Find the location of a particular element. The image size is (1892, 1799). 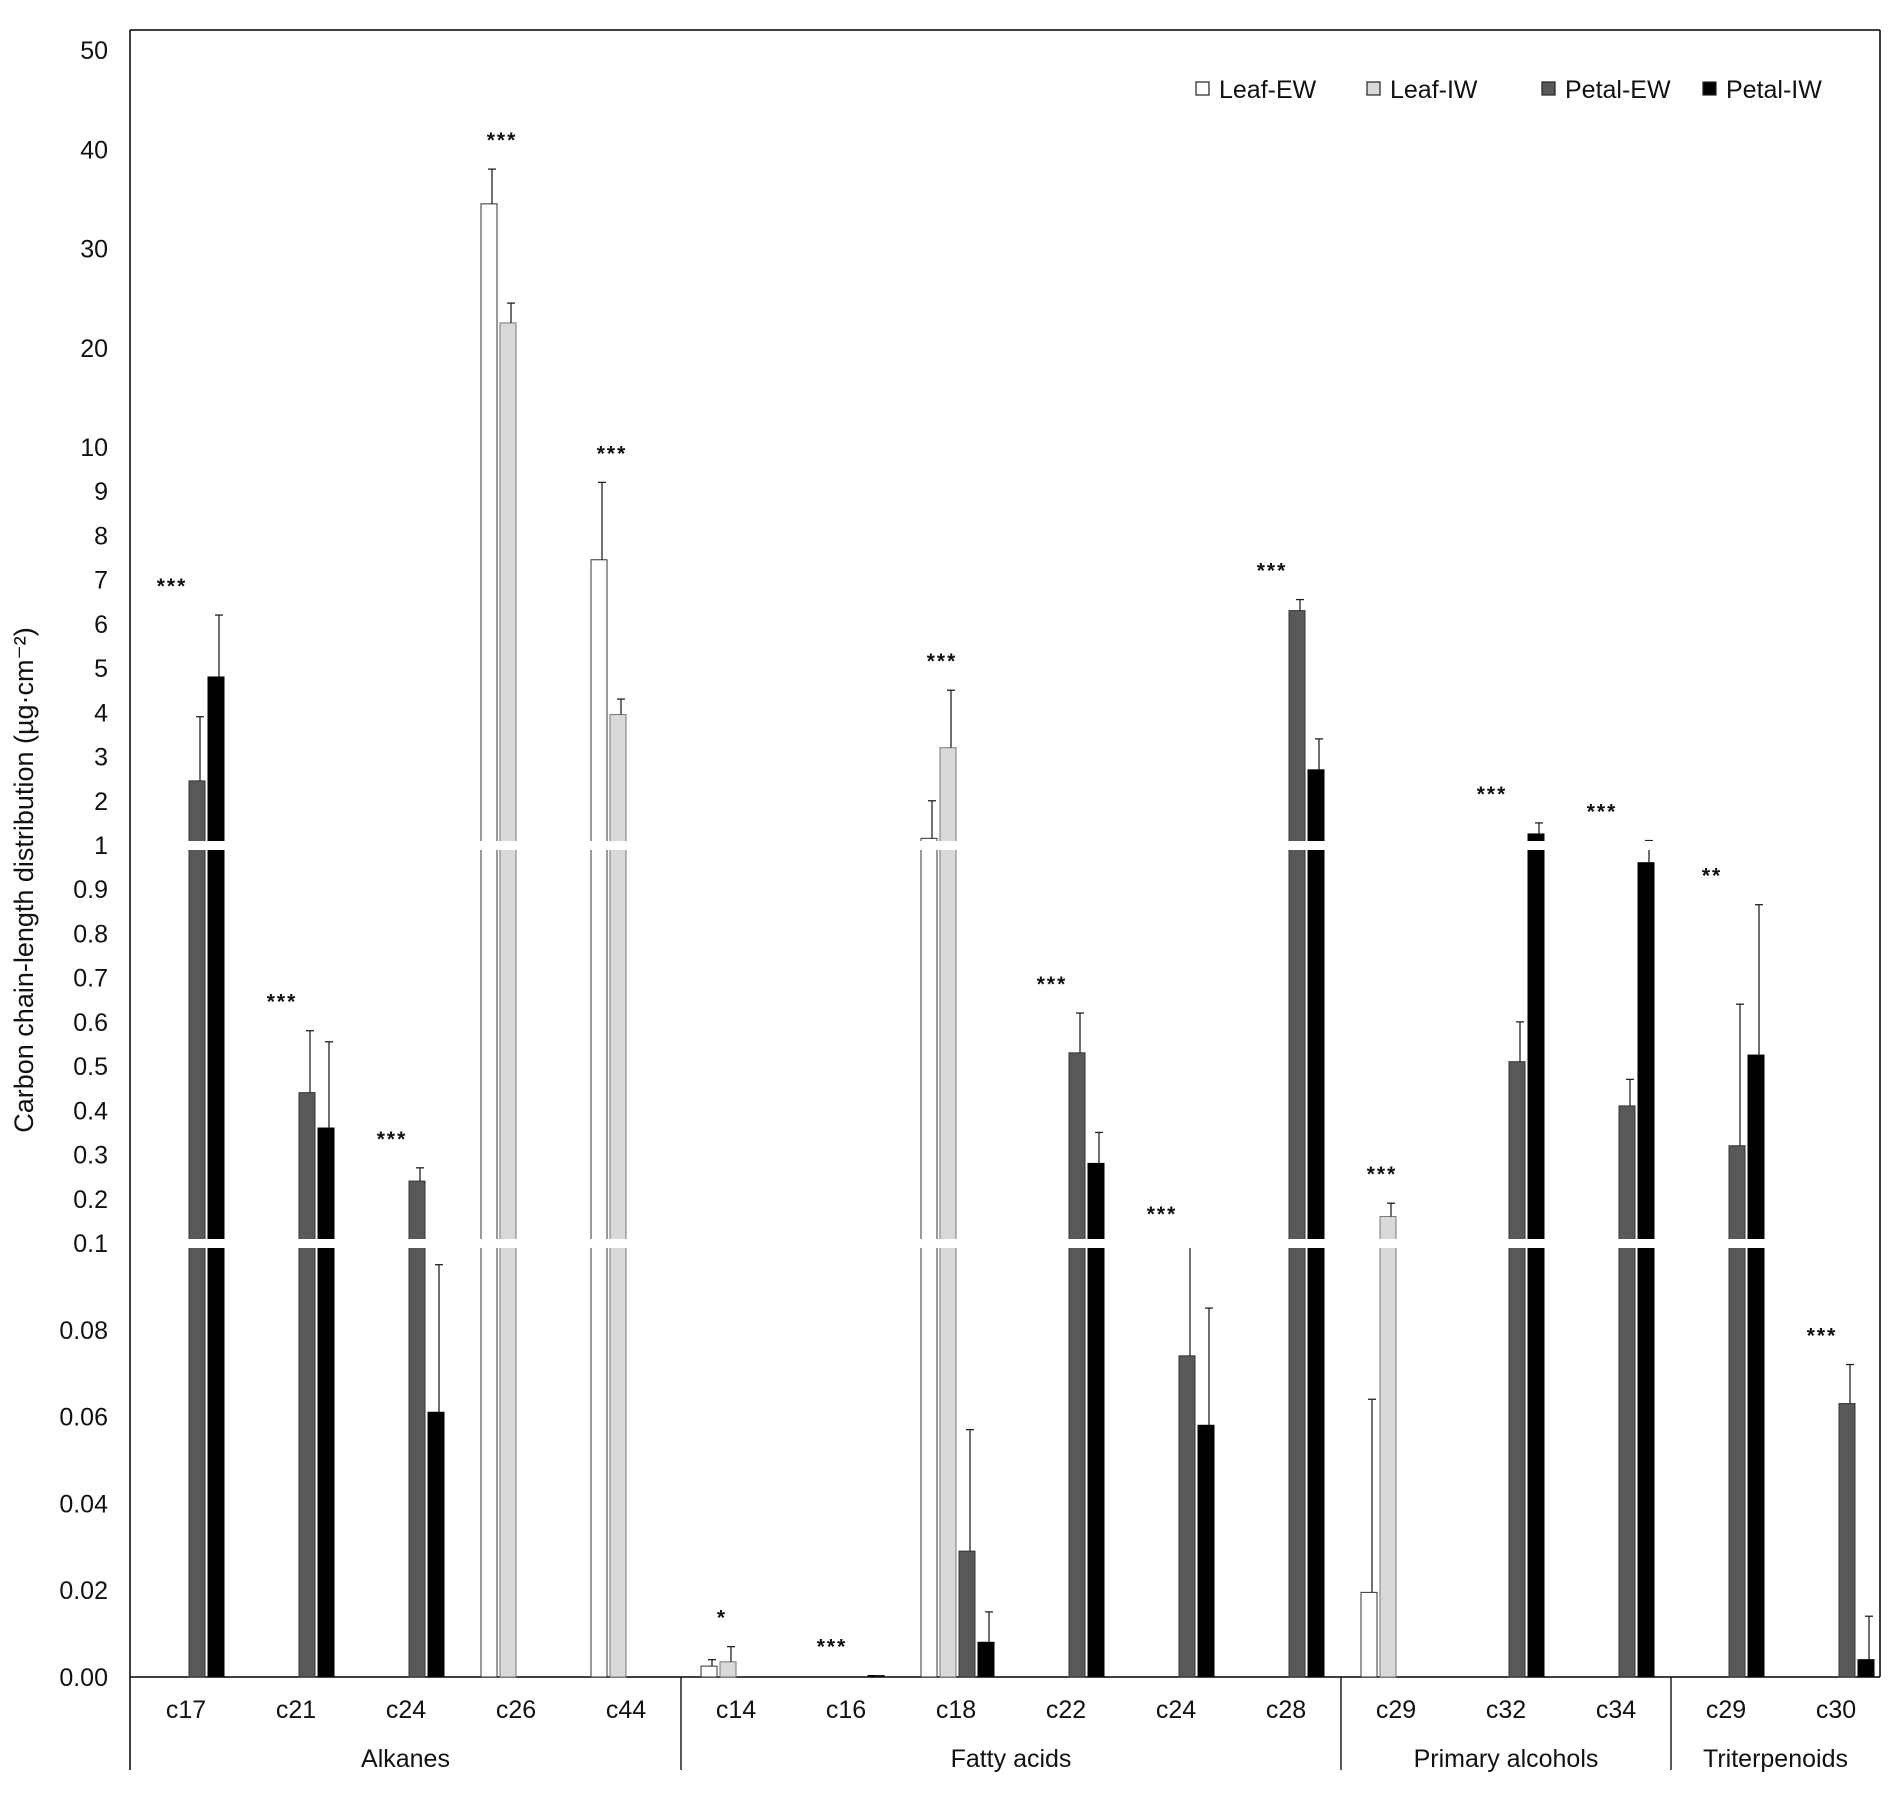

bar-petal-ew-c18 is located at coordinates (967, 1614).